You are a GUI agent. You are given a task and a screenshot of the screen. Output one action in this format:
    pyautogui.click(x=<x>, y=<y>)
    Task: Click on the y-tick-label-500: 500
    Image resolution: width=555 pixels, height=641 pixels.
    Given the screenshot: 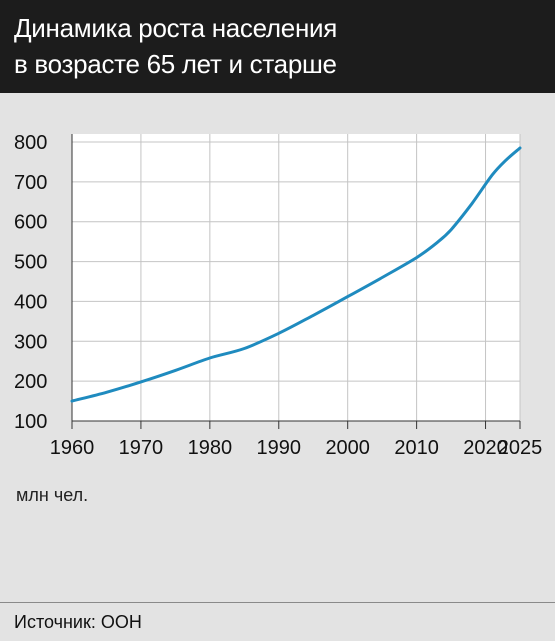 What is the action you would take?
    pyautogui.click(x=30, y=263)
    